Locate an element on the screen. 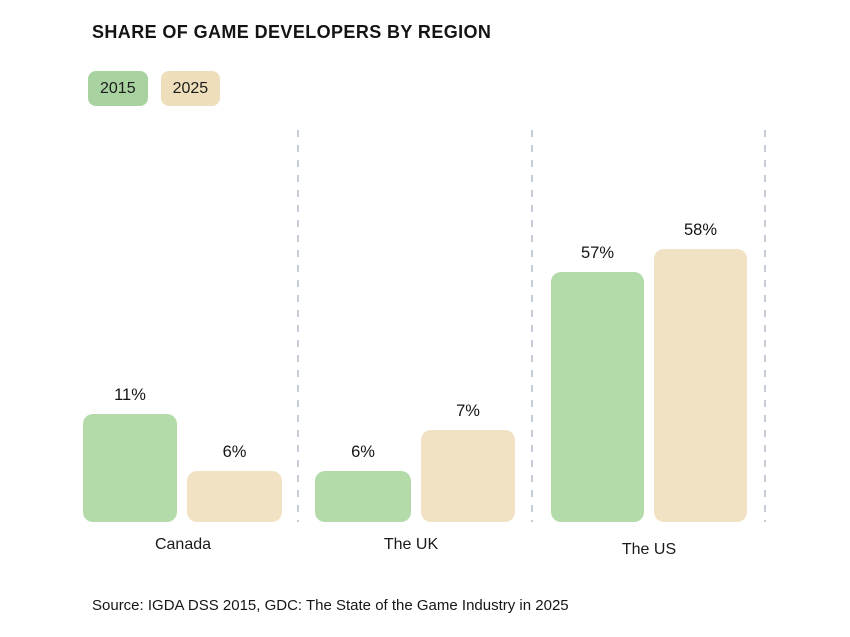 The height and width of the screenshot is (637, 850). category-label-canada: Canada is located at coordinates (183, 544).